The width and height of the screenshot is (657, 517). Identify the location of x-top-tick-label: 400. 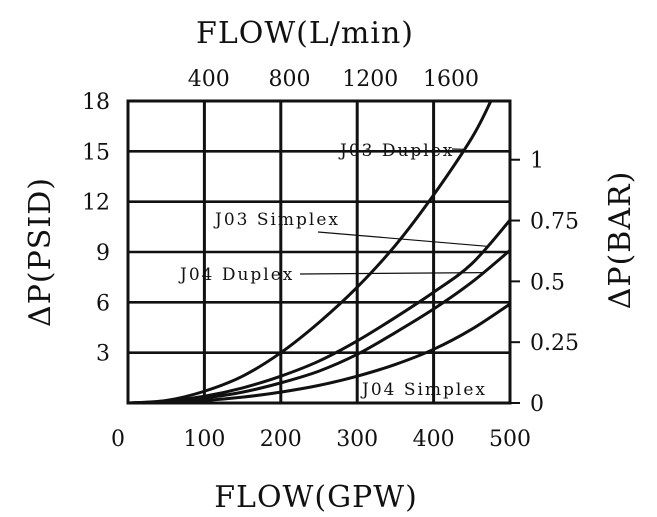
(209, 79).